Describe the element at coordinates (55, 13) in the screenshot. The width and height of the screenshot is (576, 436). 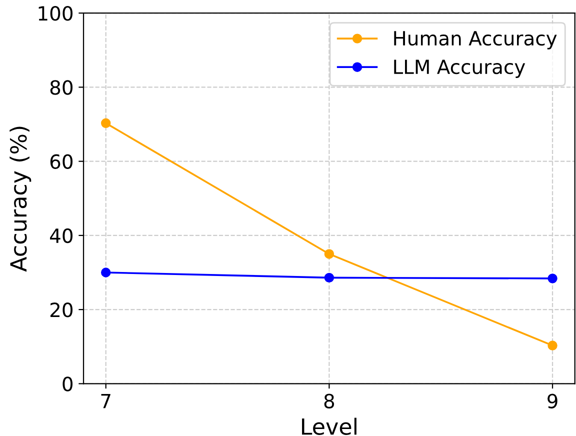
I see `y-tick-label: 100` at that location.